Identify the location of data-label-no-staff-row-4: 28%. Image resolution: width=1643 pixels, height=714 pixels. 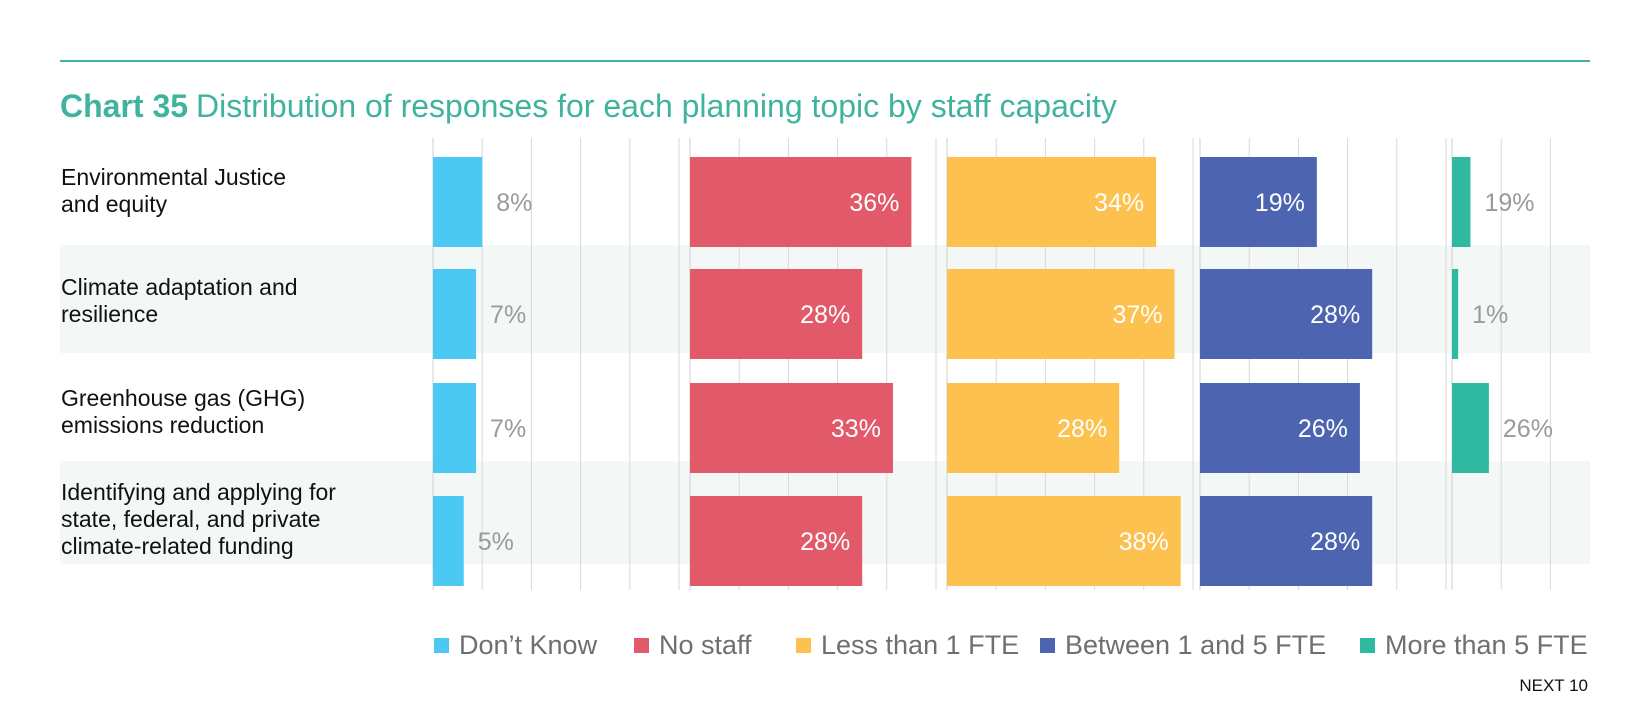
(825, 542).